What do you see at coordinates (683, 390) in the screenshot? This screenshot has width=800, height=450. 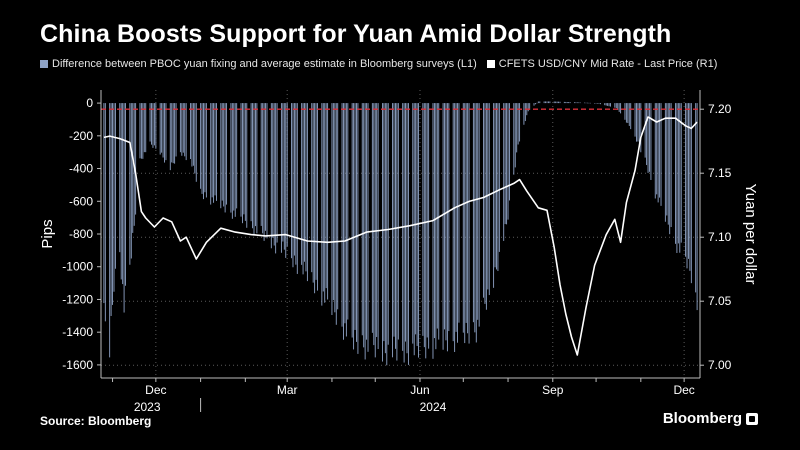 I see `x-tick-label: Dec` at bounding box center [683, 390].